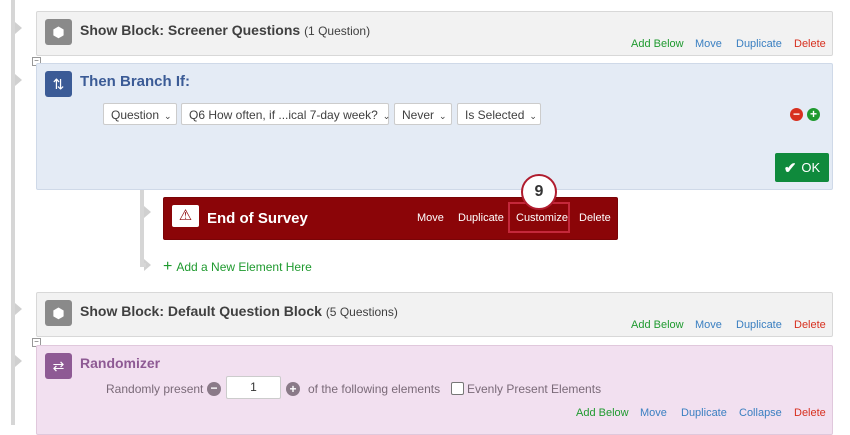 The image size is (850, 435). I want to click on branch-flow-h, so click(143, 265).